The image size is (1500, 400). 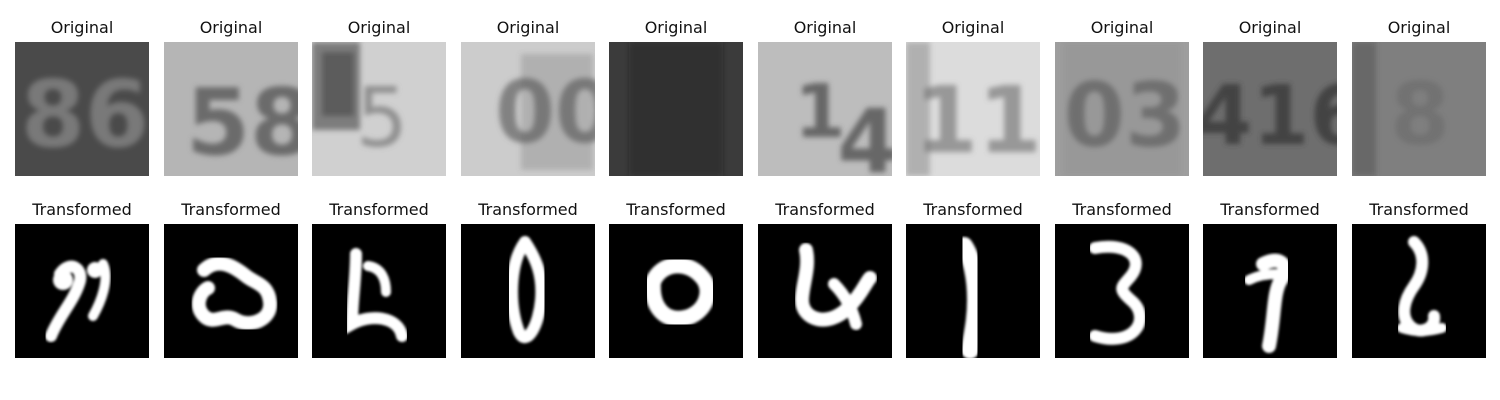 I want to click on original-image-8: 03, so click(x=1122, y=109).